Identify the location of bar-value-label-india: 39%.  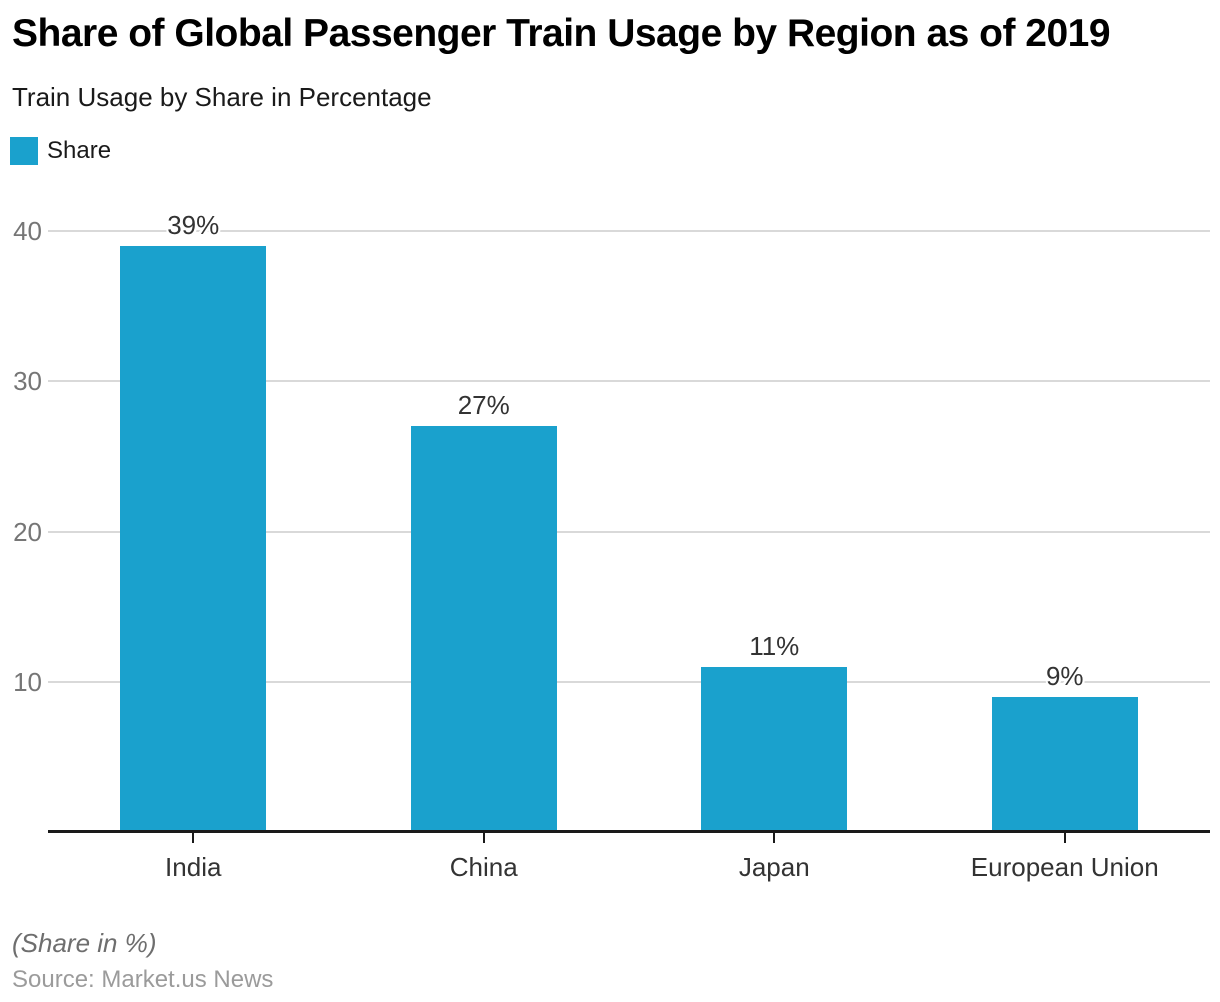
(193, 225).